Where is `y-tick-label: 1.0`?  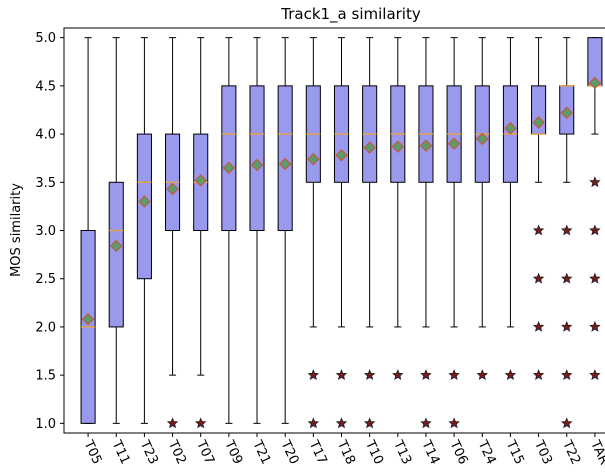
y-tick-label: 1.0 is located at coordinates (45, 424).